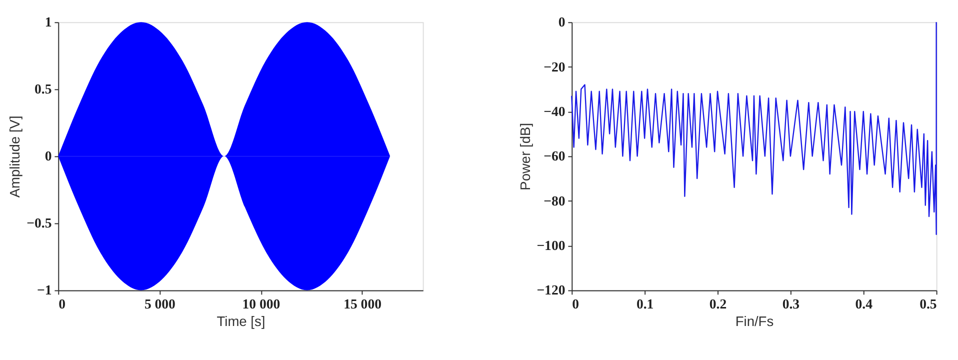 The height and width of the screenshot is (360, 958). What do you see at coordinates (555, 66) in the screenshot?
I see `y-tick-label: −20` at bounding box center [555, 66].